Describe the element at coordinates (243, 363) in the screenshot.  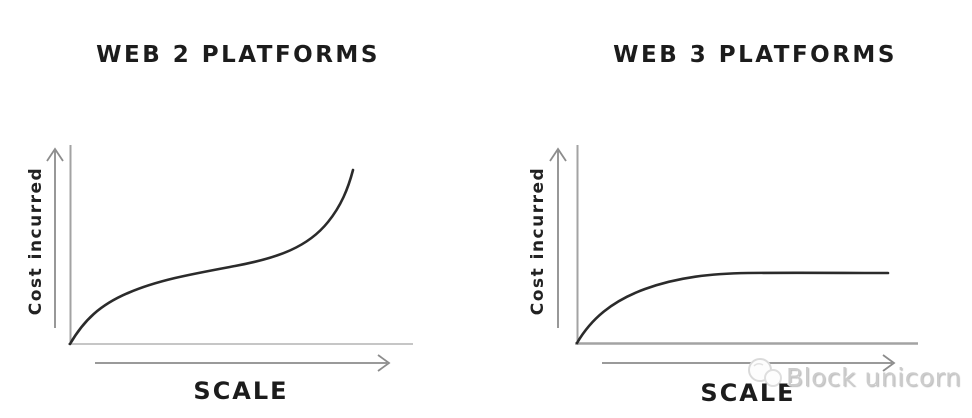
I see `web2-x-axis-arrow` at that location.